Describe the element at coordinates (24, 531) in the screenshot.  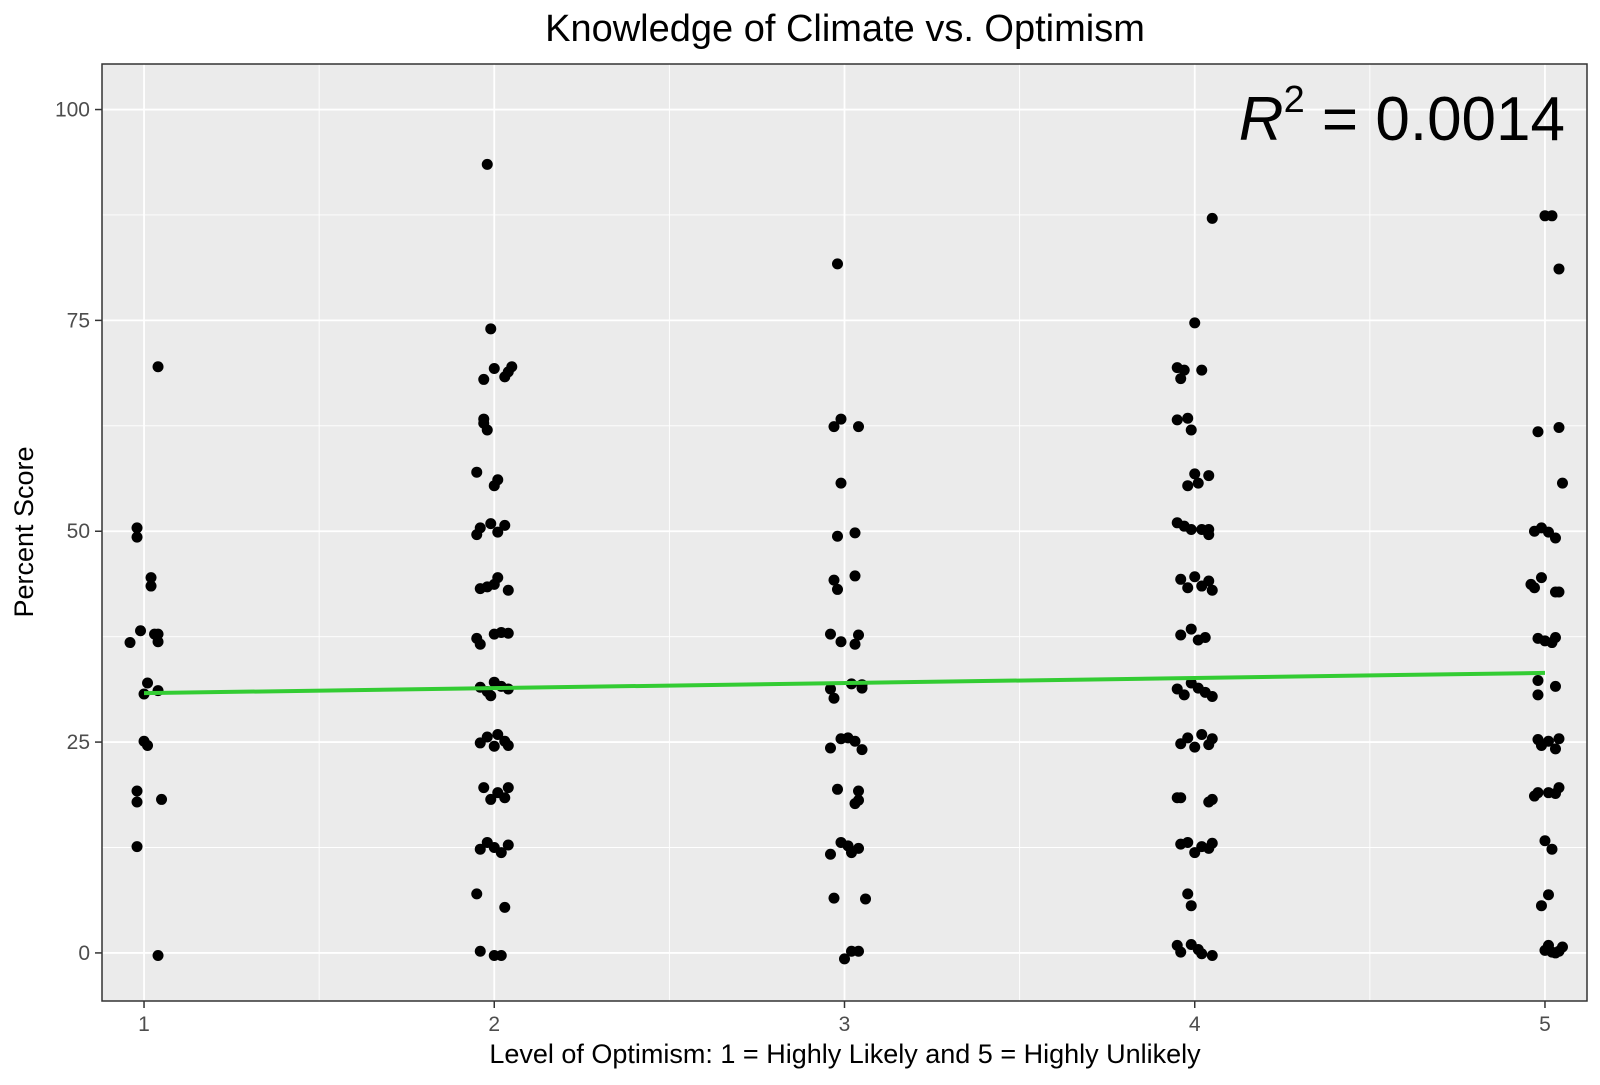
I see `y-axis-title: Percent Score` at that location.